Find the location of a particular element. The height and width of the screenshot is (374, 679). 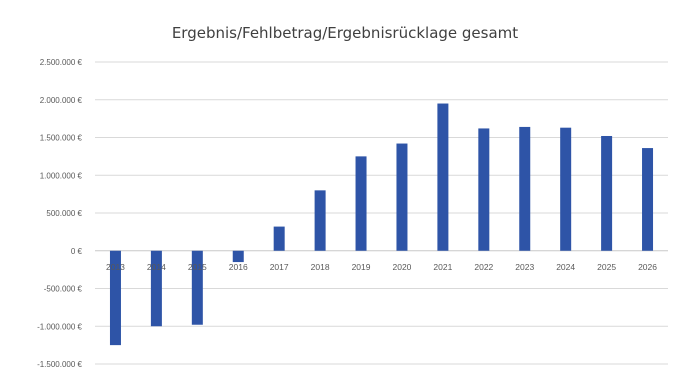

x-tick-label-2015: 2015 is located at coordinates (197, 267).